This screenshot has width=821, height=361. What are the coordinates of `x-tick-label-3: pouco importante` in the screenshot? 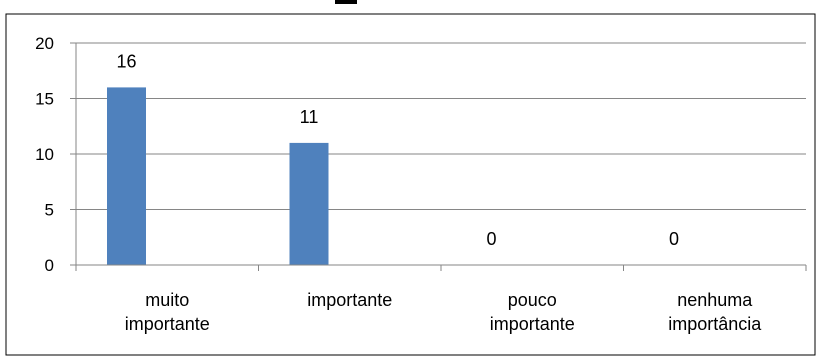 It's located at (532, 312).